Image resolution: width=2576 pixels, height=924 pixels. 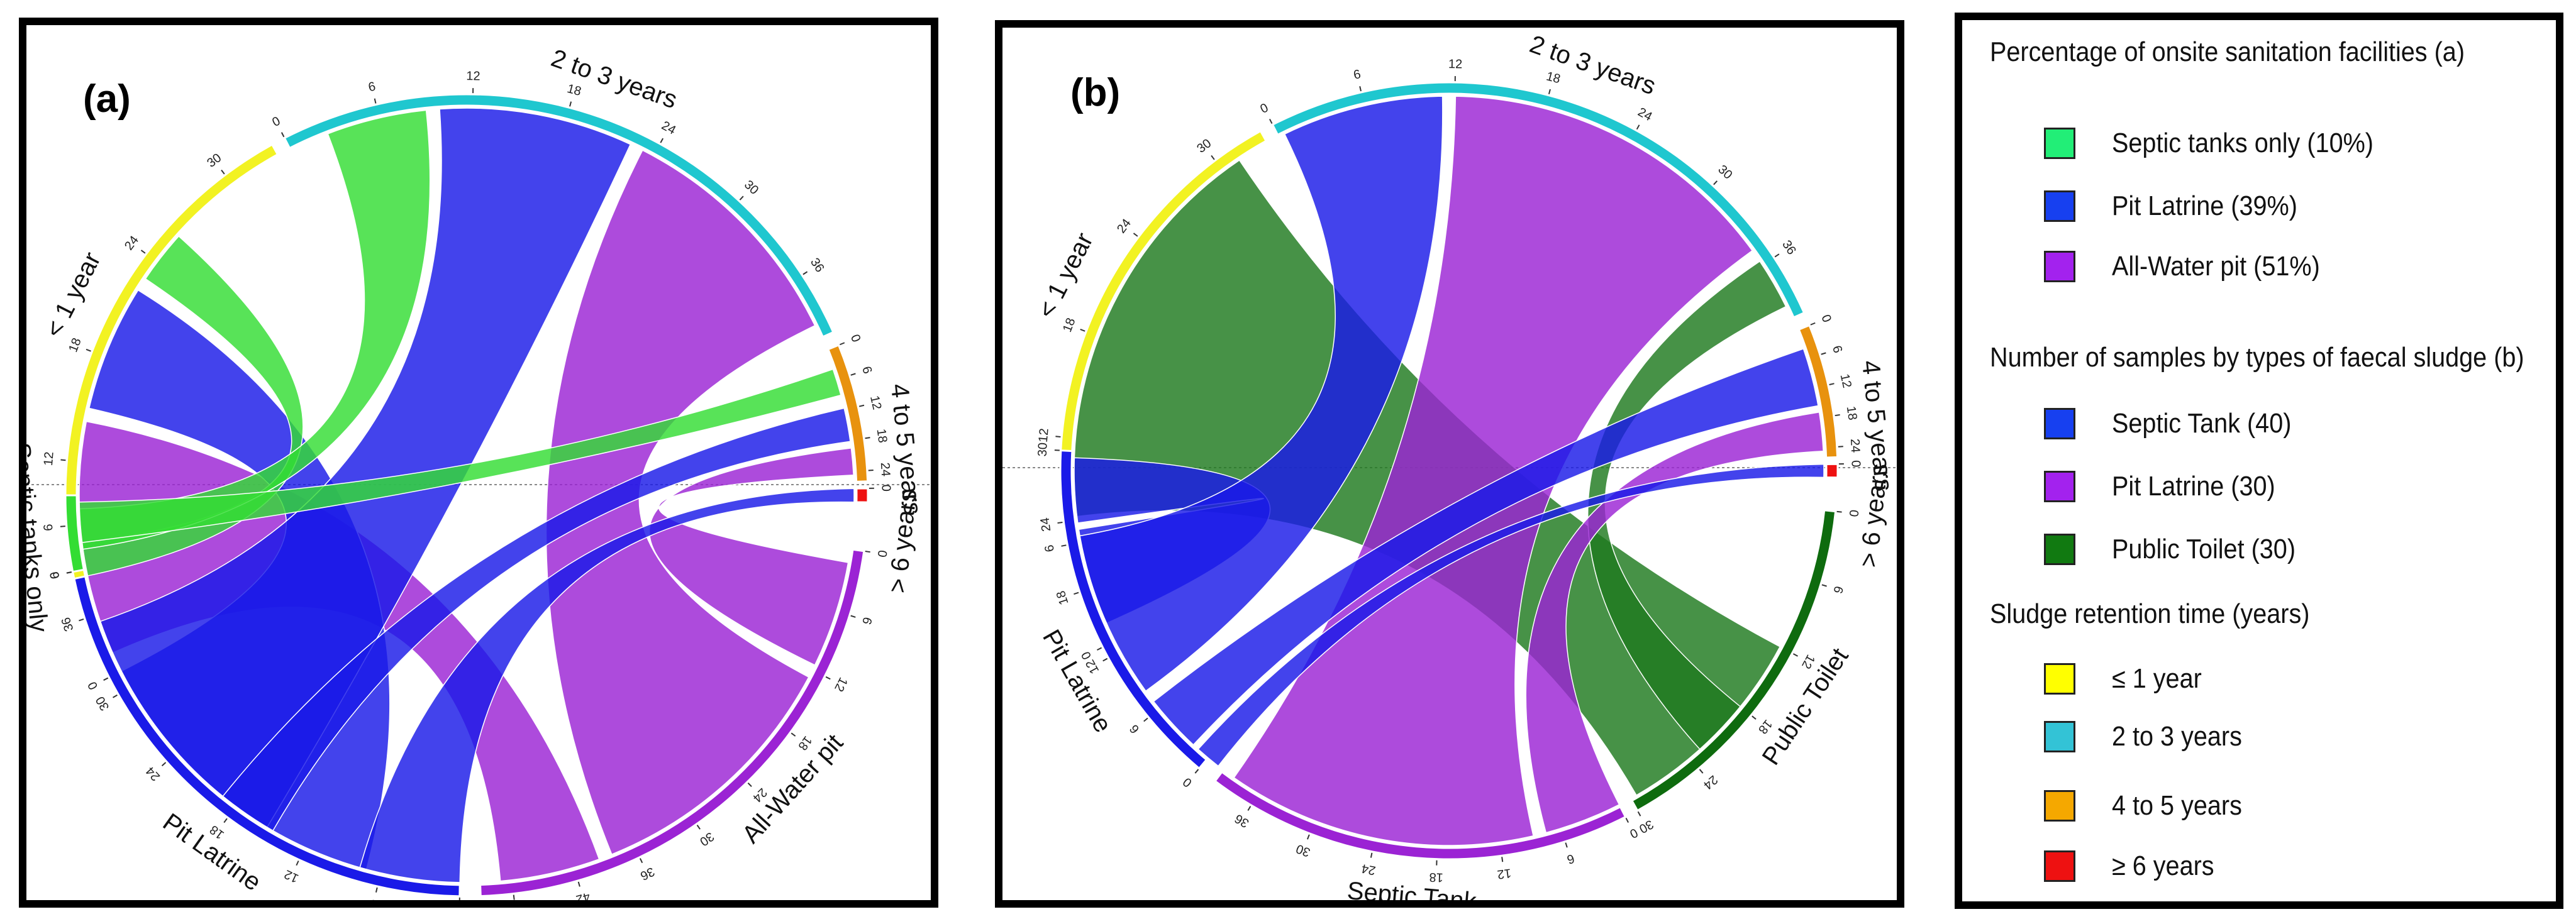 What do you see at coordinates (2223, 143) in the screenshot?
I see `legend-item-septic-tanks-only: Septic tanks only (10%)` at bounding box center [2223, 143].